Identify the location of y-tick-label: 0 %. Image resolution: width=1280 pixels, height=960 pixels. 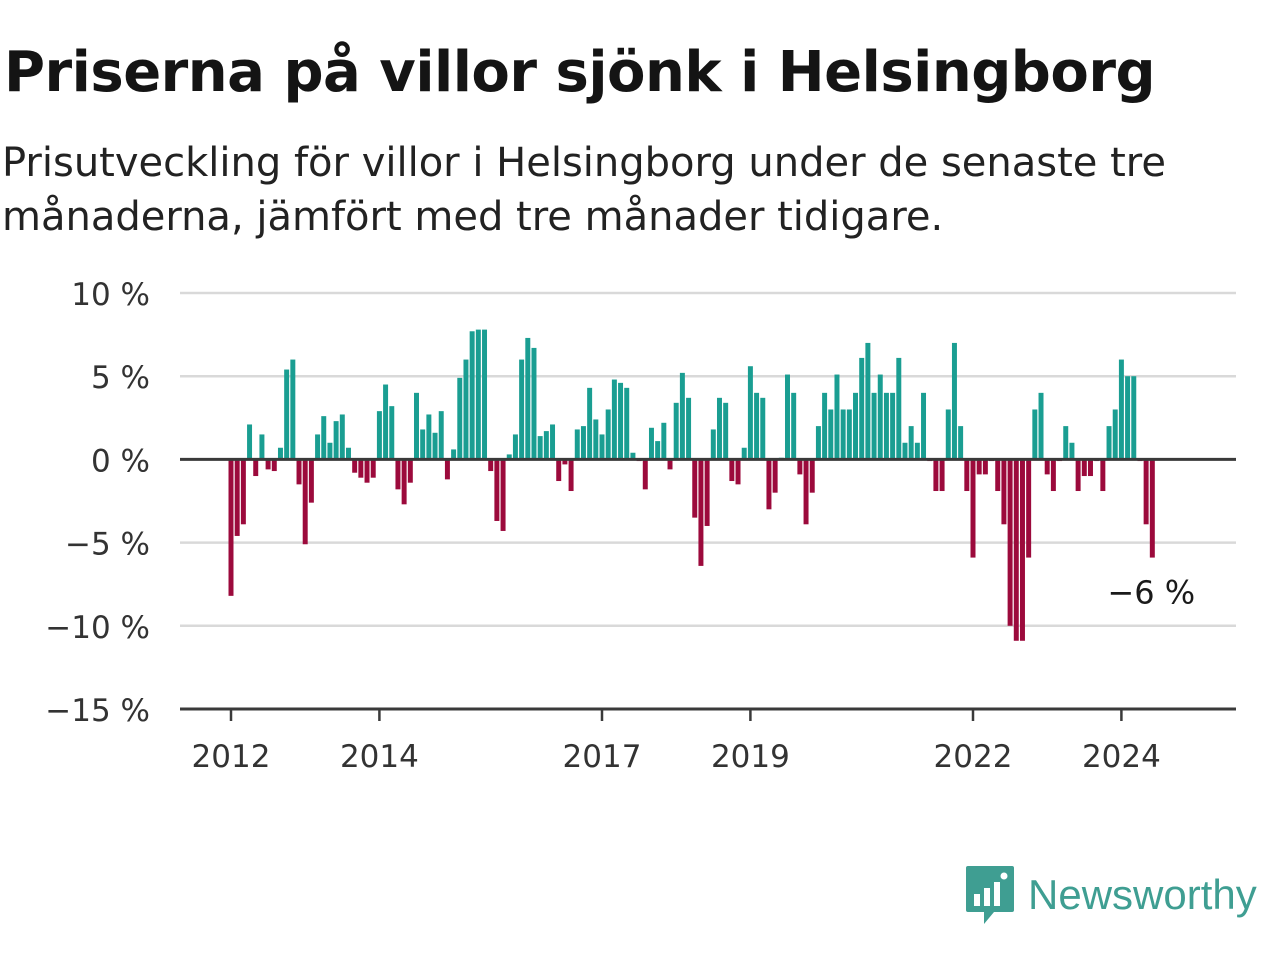
(120, 461).